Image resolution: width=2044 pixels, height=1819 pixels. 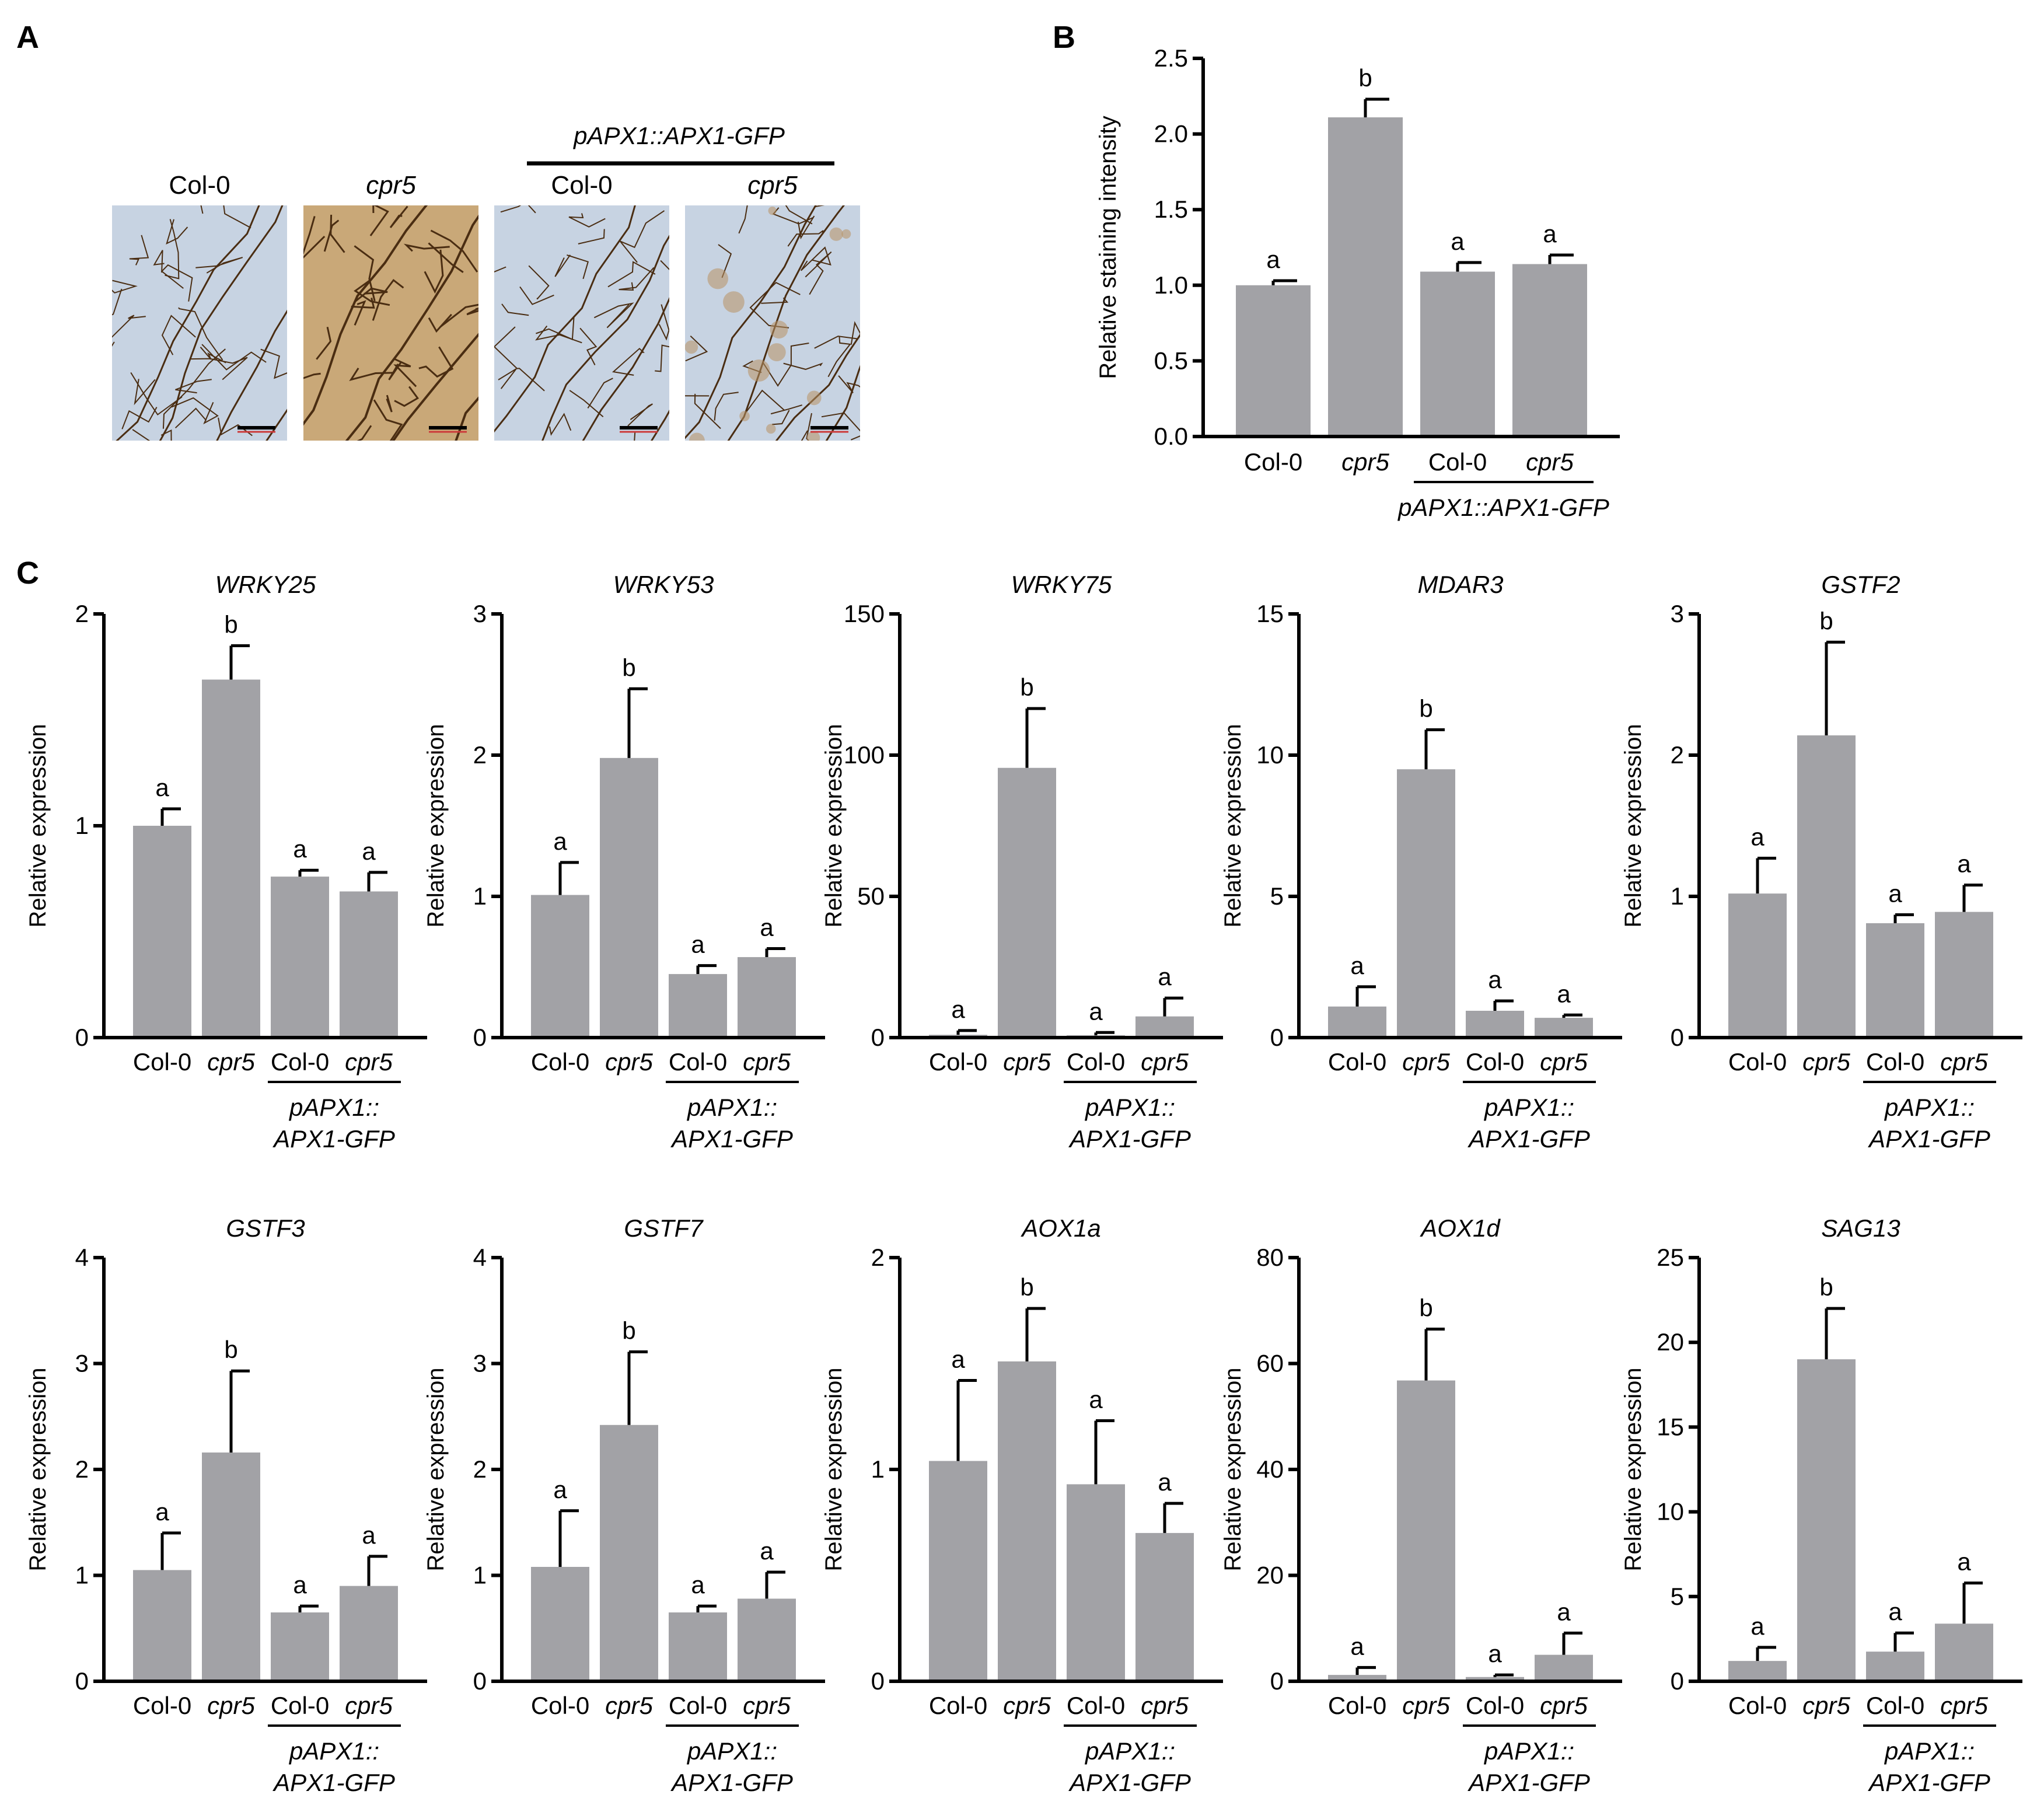 I want to click on photo-caption-1: cpr5, so click(x=391, y=185).